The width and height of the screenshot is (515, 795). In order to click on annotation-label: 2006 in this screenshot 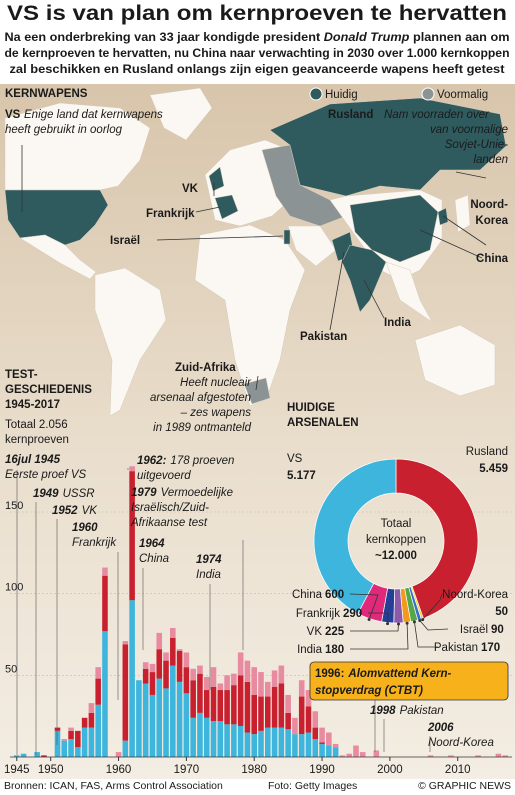, I will do `click(440, 728)`.